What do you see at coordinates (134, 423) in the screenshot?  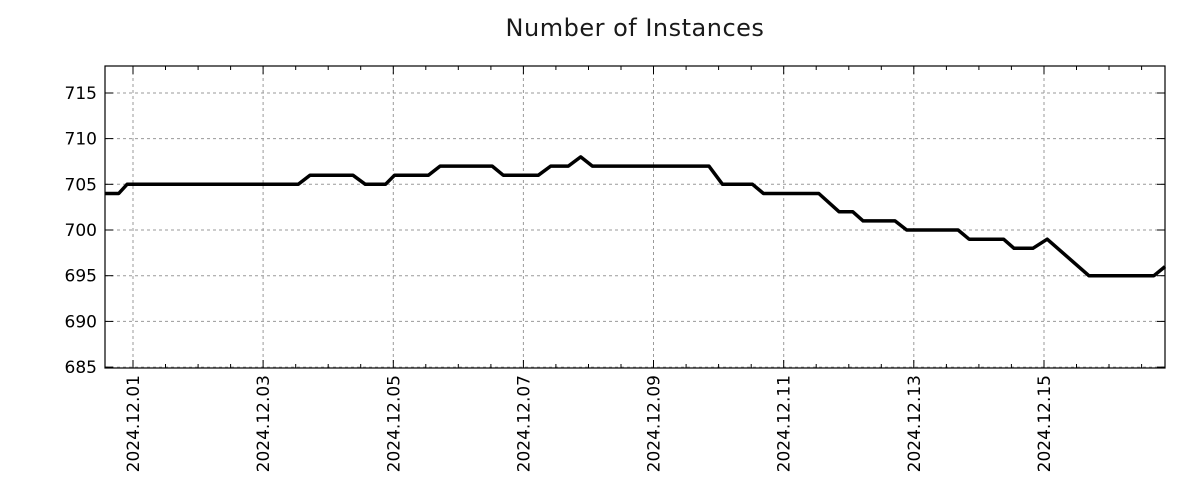 I see `x-tick-label: 2024.12.01` at bounding box center [134, 423].